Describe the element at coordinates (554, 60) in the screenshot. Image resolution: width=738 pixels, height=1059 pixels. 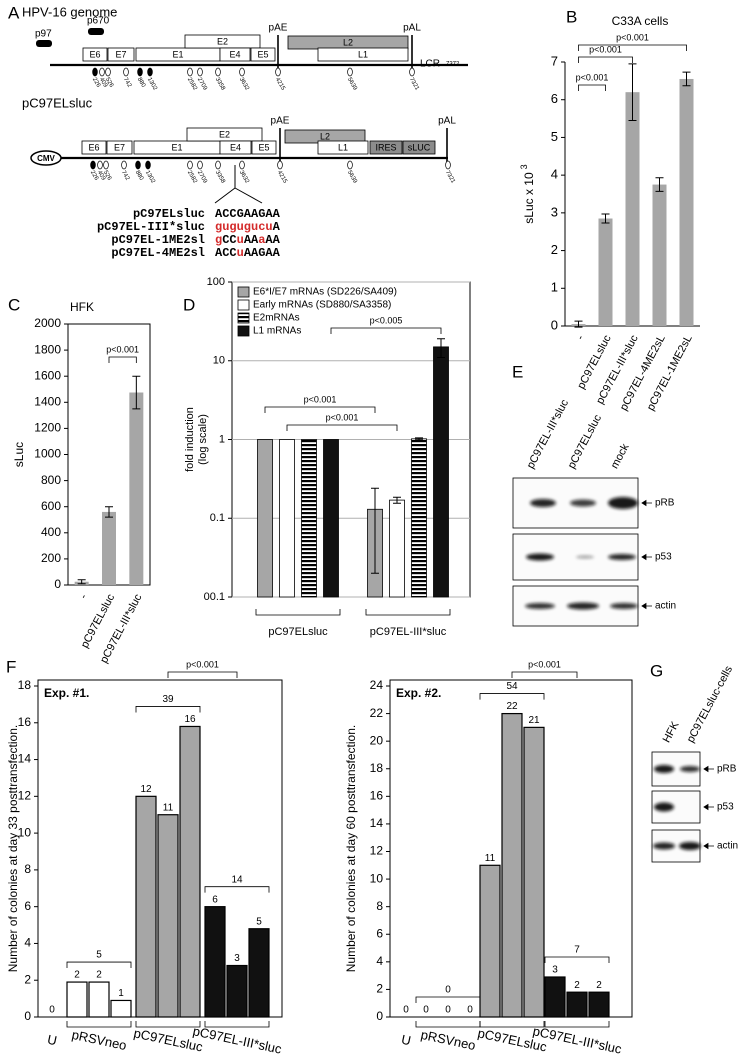
I see `y-tick-label: 7` at that location.